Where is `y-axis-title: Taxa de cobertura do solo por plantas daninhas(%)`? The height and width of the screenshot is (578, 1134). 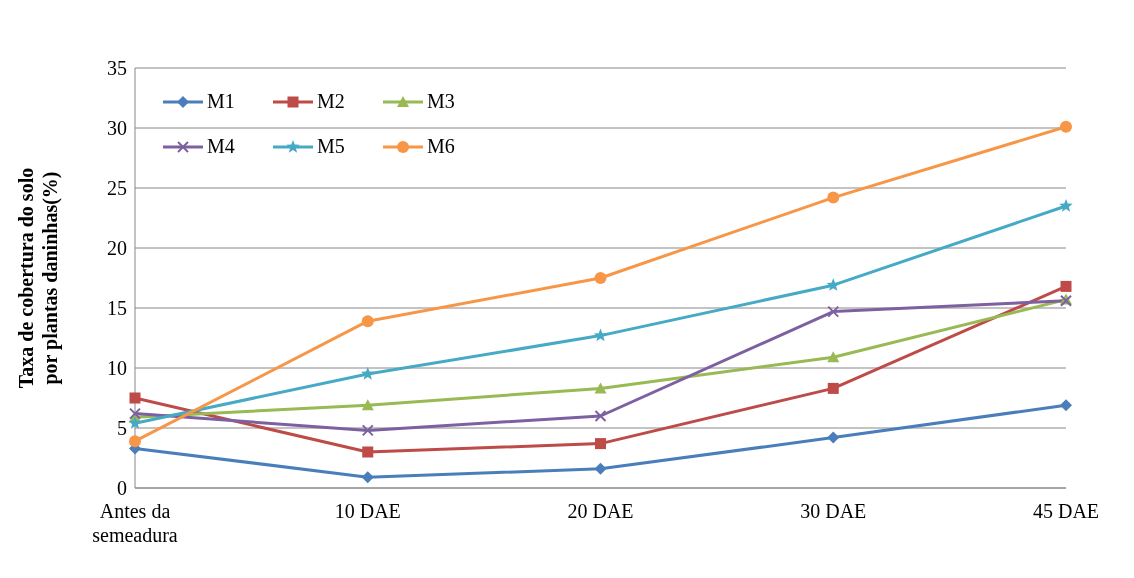 y-axis-title: Taxa de cobertura do solo por plantas daninhas(%) is located at coordinates (38, 278).